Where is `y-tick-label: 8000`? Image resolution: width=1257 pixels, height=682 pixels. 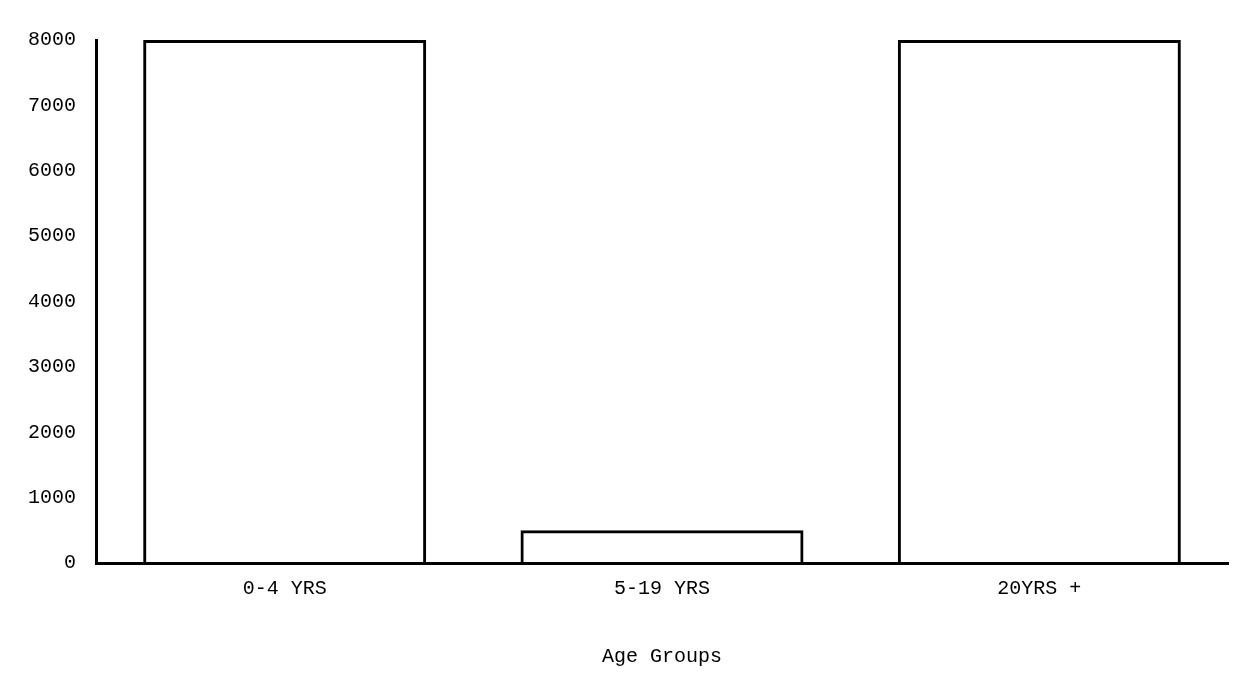 y-tick-label: 8000 is located at coordinates (52, 40).